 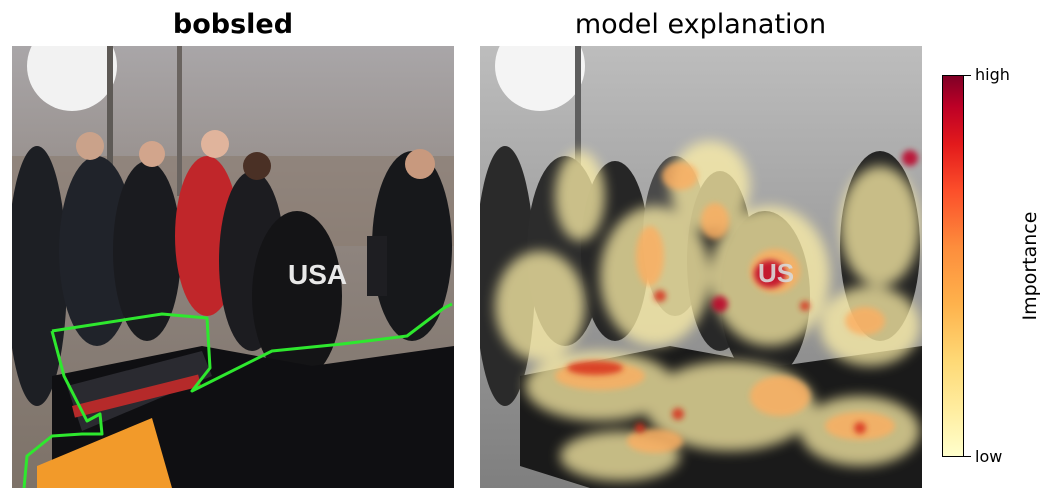 What do you see at coordinates (233, 24) in the screenshot?
I see `left-panel-title: bobsled` at bounding box center [233, 24].